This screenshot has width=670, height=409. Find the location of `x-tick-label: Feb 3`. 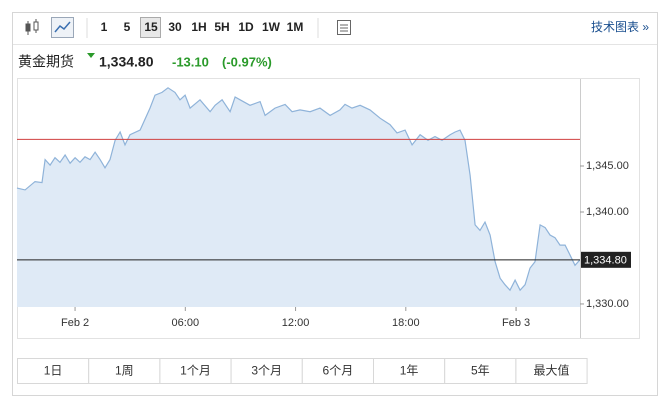

x-tick-label: Feb 3 is located at coordinates (516, 323).